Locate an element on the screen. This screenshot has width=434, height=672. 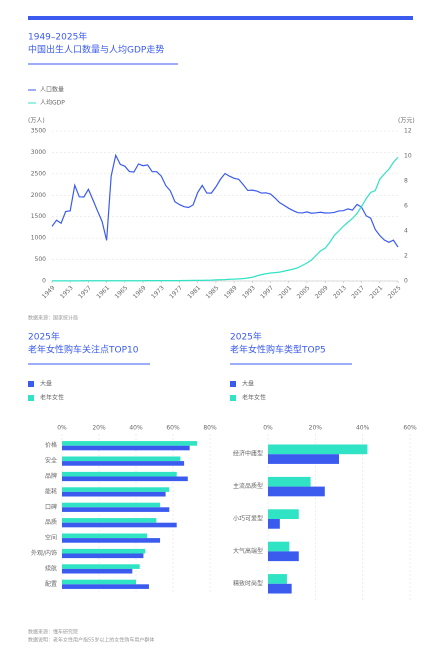
x-tick-label: 1993 is located at coordinates (249, 292).